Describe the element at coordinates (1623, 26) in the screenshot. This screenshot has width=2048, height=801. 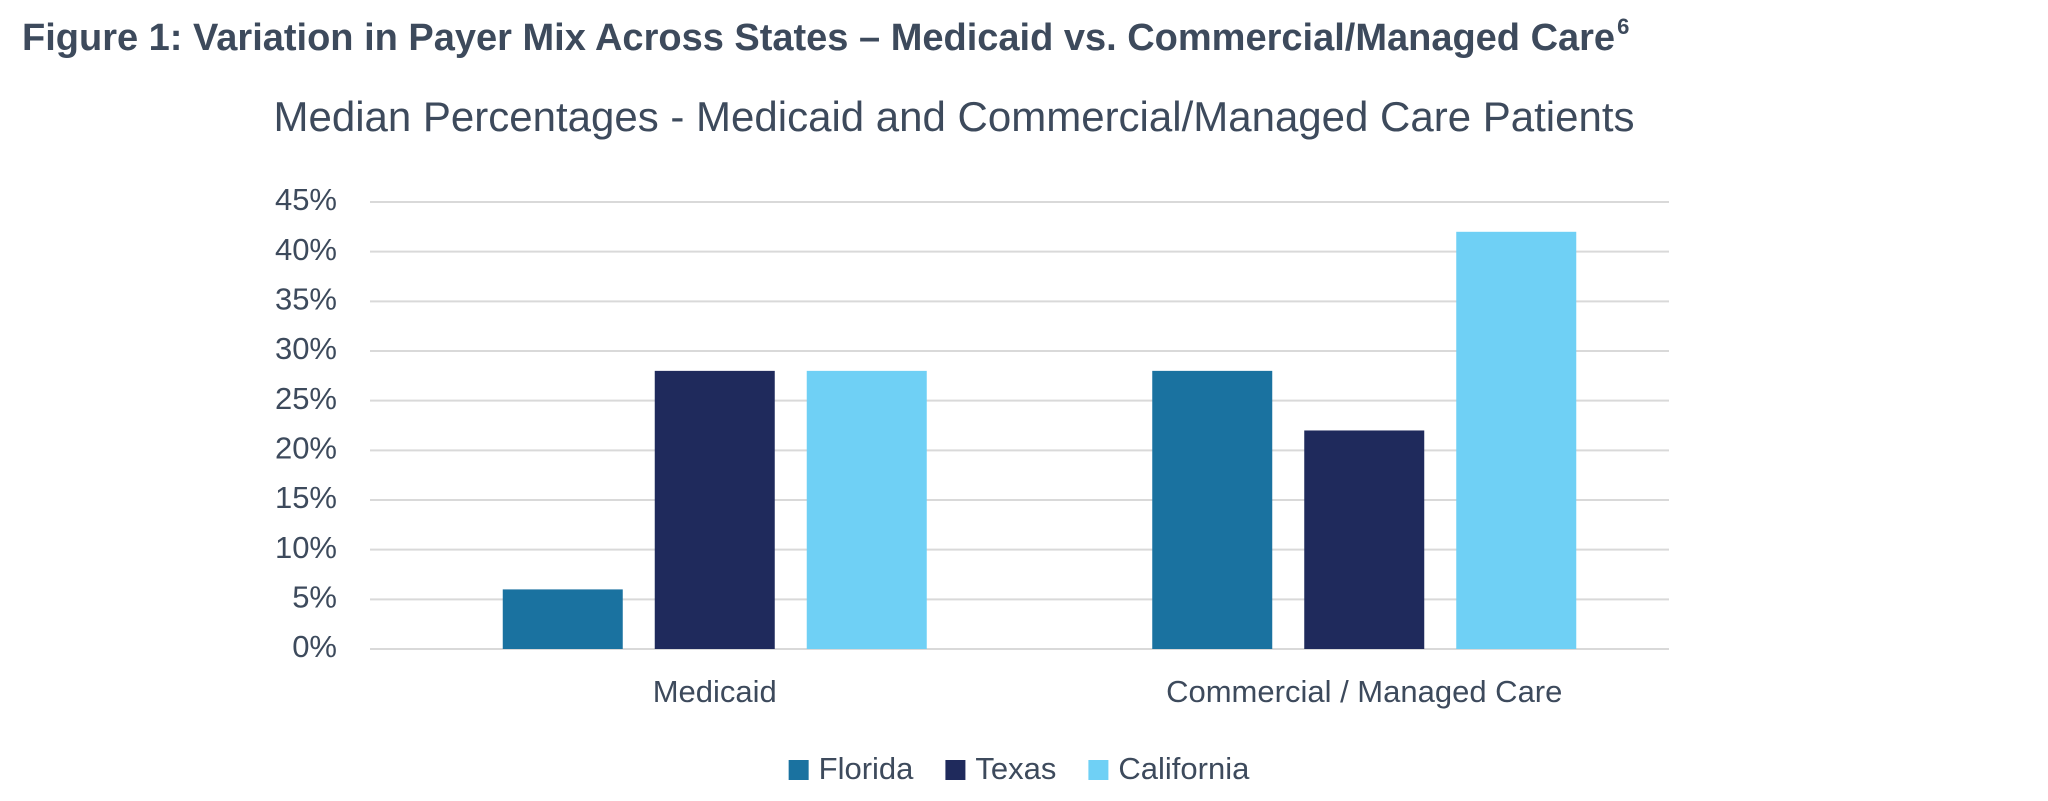
I see `footnote-ref: 6` at that location.